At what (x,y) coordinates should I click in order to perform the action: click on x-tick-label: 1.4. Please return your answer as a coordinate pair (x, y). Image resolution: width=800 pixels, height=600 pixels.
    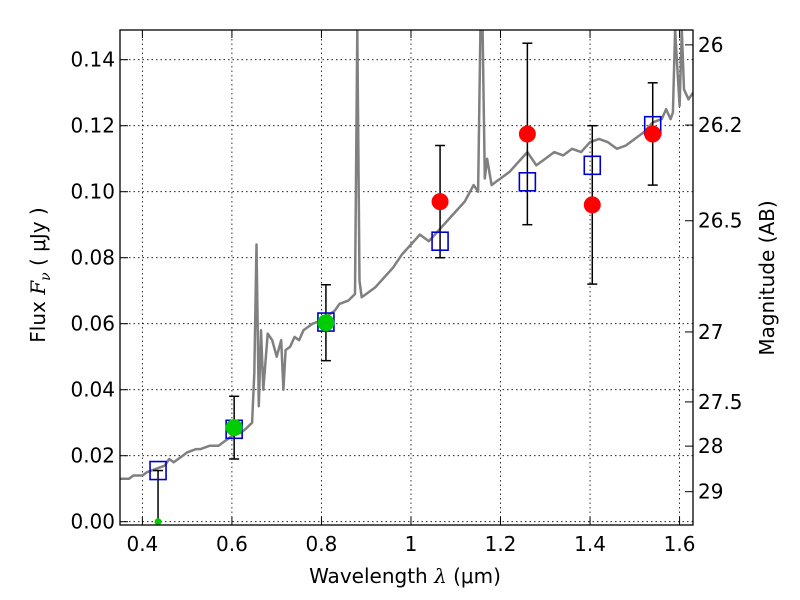
    Looking at the image, I should click on (590, 544).